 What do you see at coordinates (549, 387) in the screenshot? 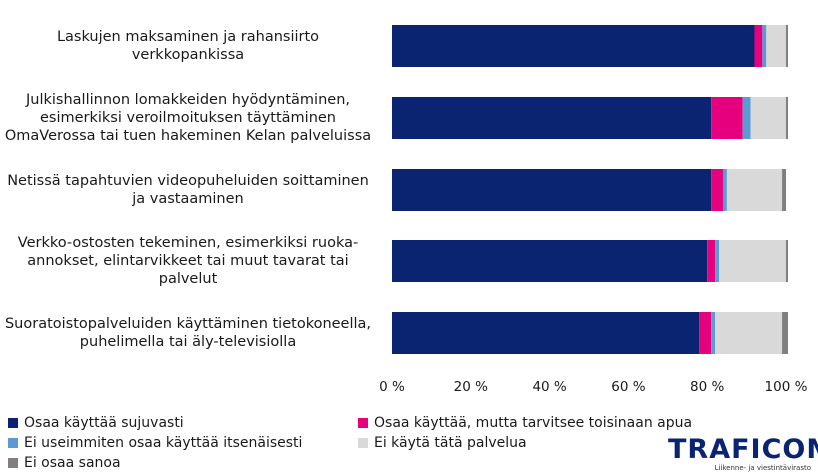
I see `x-tick-label: 40 %` at bounding box center [549, 387].